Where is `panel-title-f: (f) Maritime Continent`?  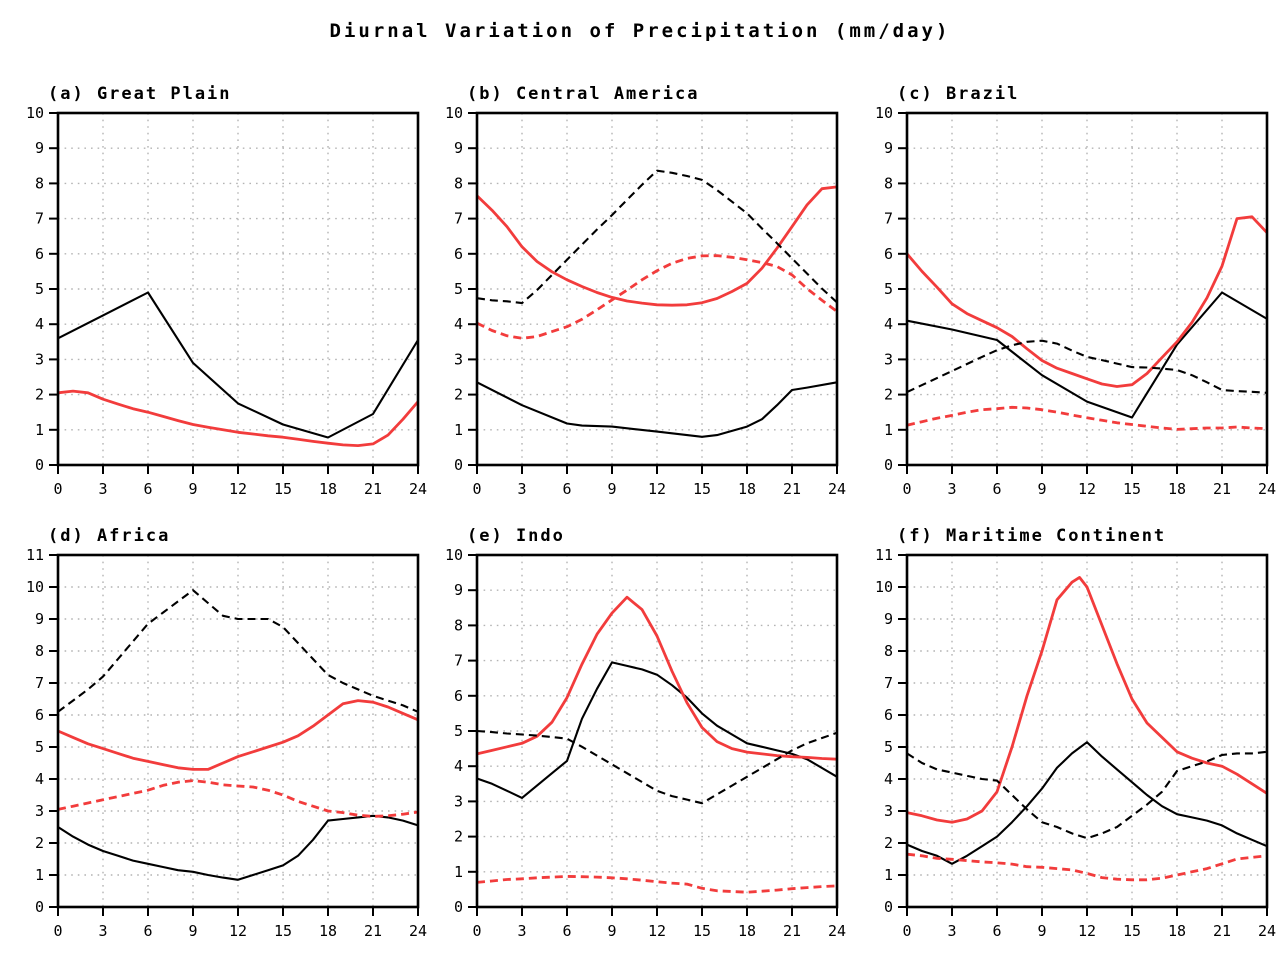
panel-title-f: (f) Maritime Continent is located at coordinates (1031, 536).